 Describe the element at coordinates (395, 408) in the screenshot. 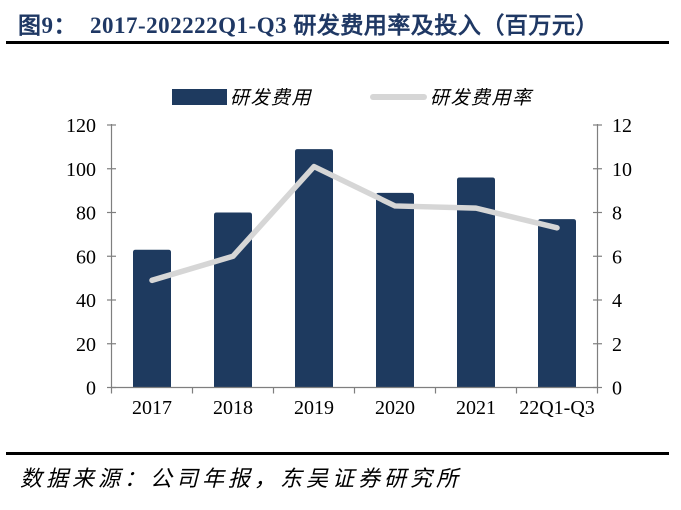

I see `svg-text: 2020` at that location.